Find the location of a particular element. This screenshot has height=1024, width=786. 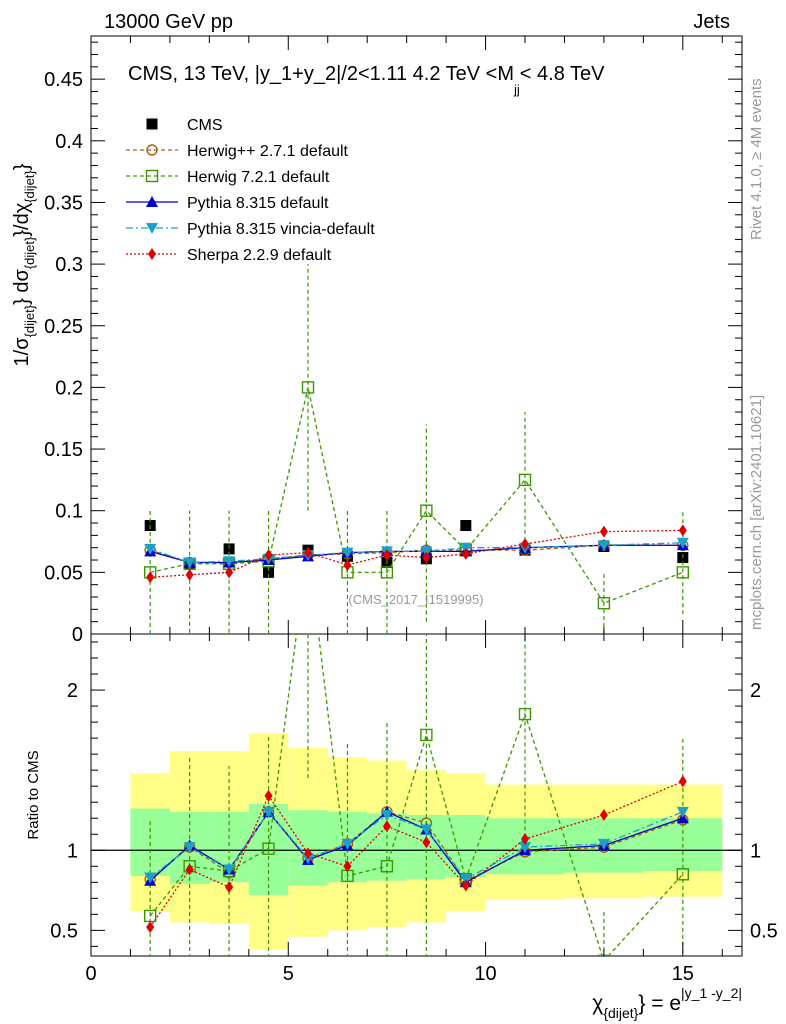

legend-label-herwig-: Herwig++ 2.7.1 default is located at coordinates (268, 151).